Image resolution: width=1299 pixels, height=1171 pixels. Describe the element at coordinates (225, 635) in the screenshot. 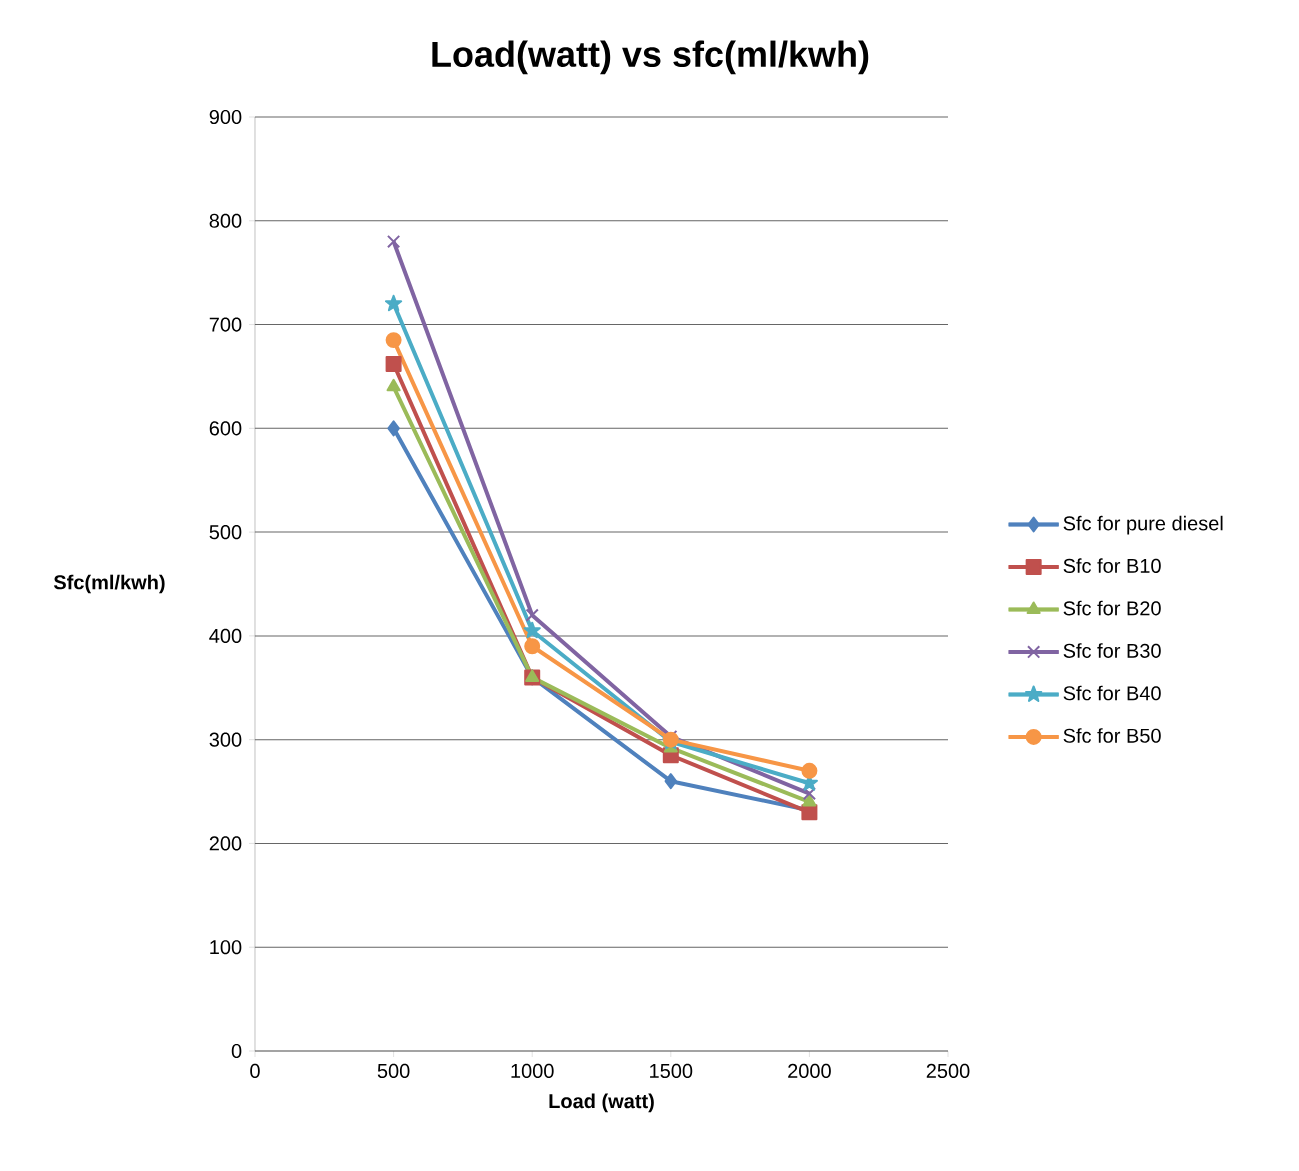

I see `y-tick-label: 400` at that location.